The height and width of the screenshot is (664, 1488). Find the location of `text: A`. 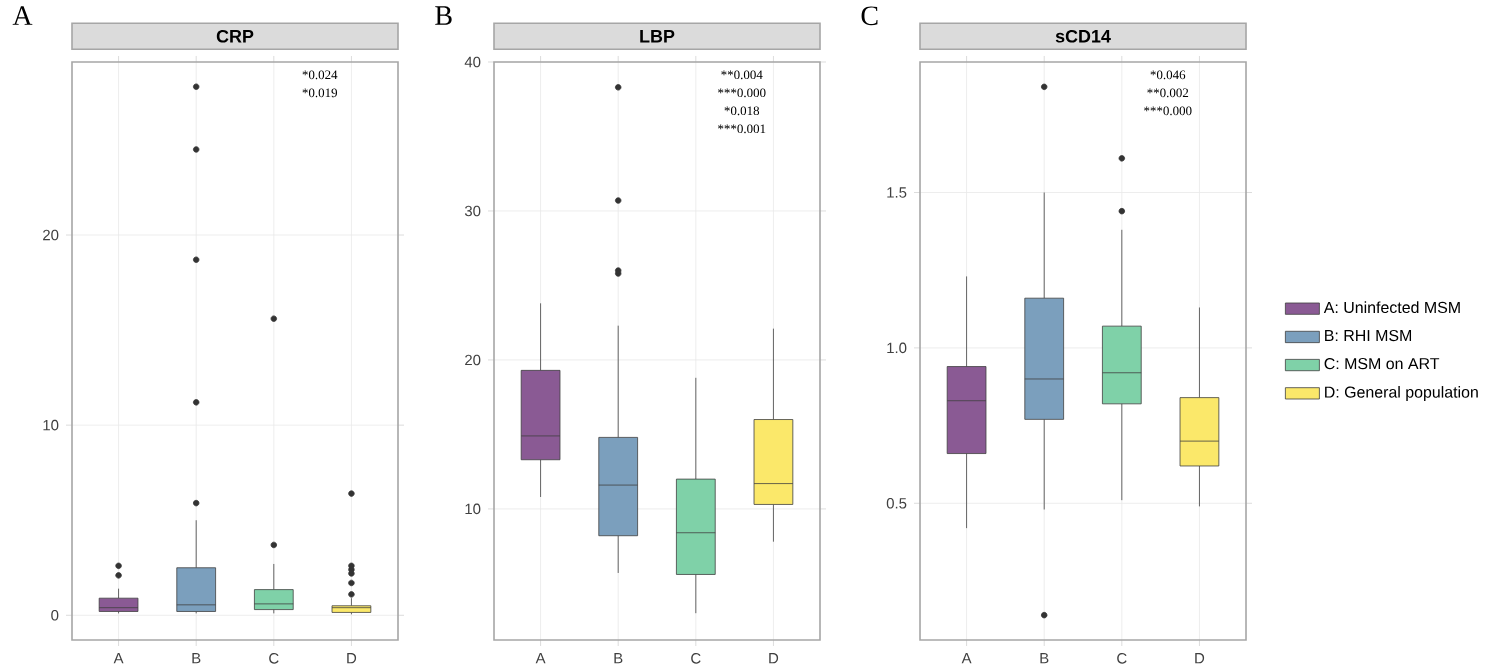

text: A is located at coordinates (22, 15).